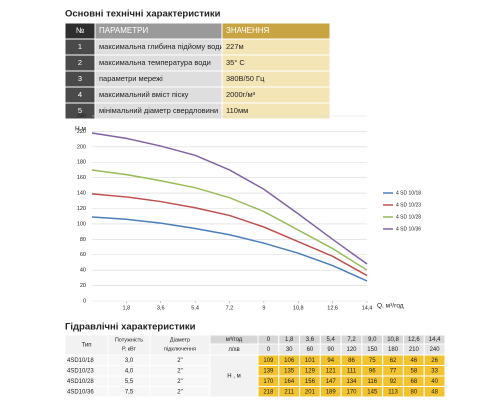  I want to click on cell-text: 46, so click(413, 361).